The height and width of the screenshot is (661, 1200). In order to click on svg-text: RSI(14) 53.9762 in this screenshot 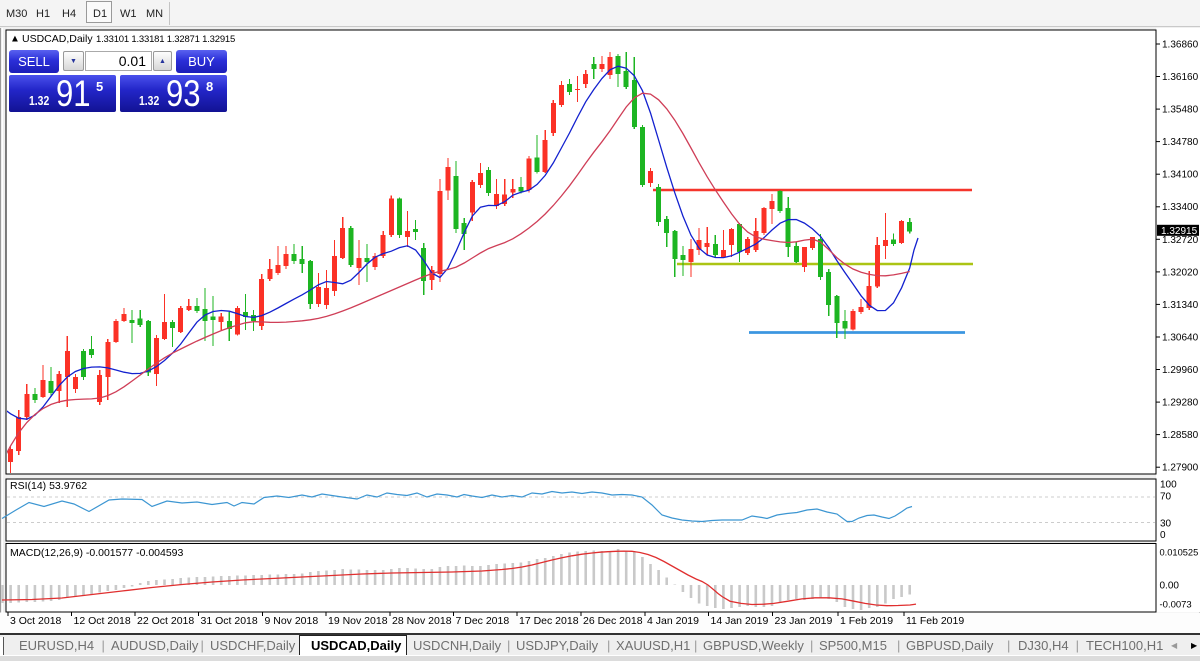, I will do `click(48, 486)`.